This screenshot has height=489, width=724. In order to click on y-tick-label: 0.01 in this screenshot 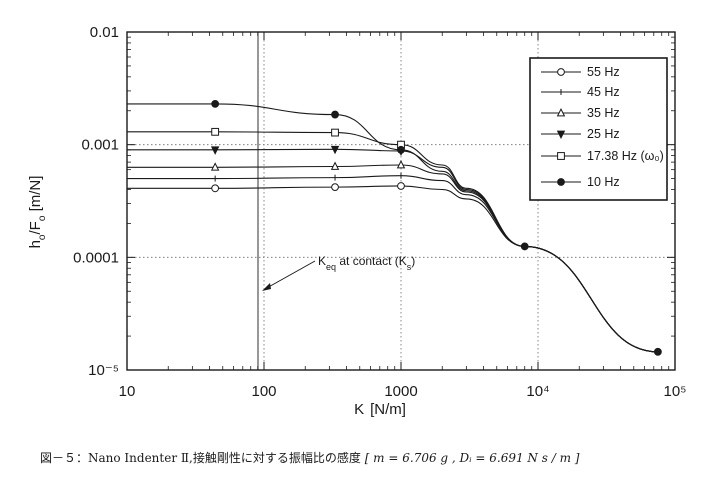, I will do `click(104, 32)`.